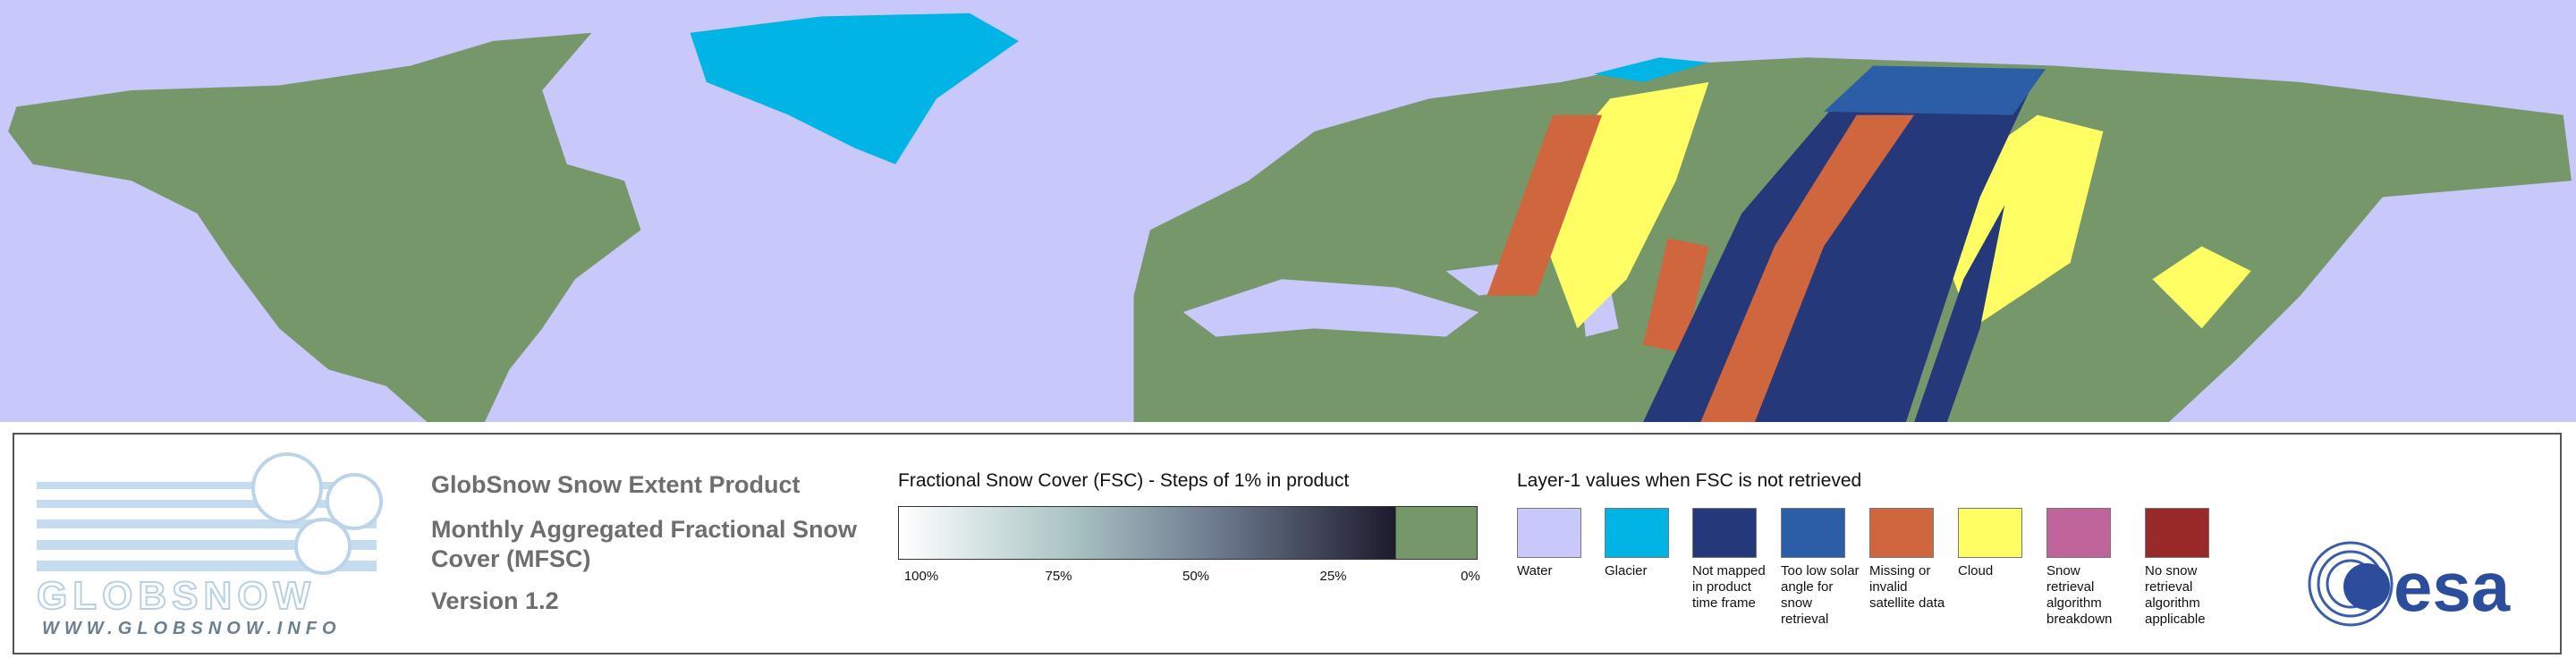  What do you see at coordinates (1470, 576) in the screenshot?
I see `fsc-tick-label: 0%` at bounding box center [1470, 576].